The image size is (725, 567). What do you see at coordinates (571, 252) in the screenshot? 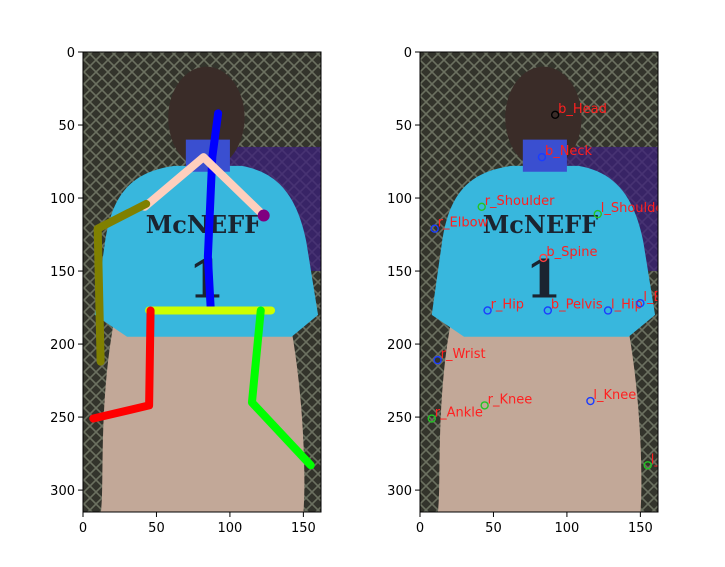
I see `keypoint-label: b_Spine` at bounding box center [571, 252].